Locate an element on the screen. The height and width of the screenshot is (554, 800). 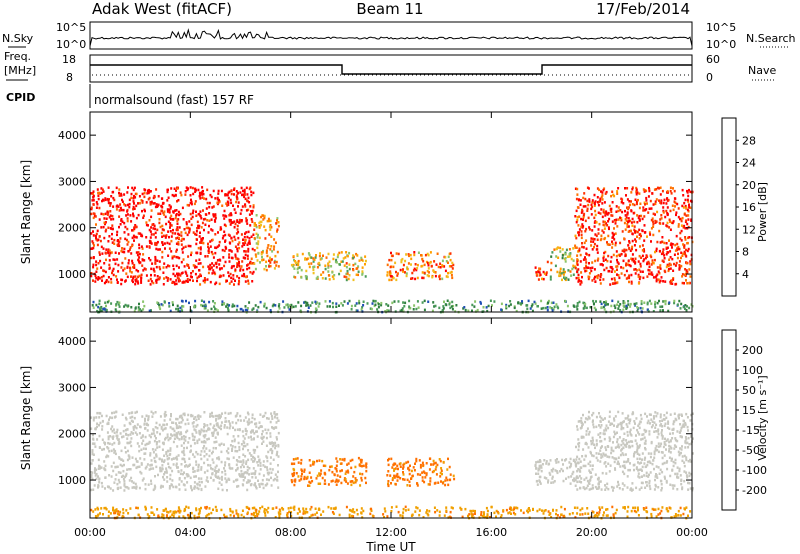
cpid-row: CPID normalsound (fast) 157 RF is located at coordinates (130, 96).